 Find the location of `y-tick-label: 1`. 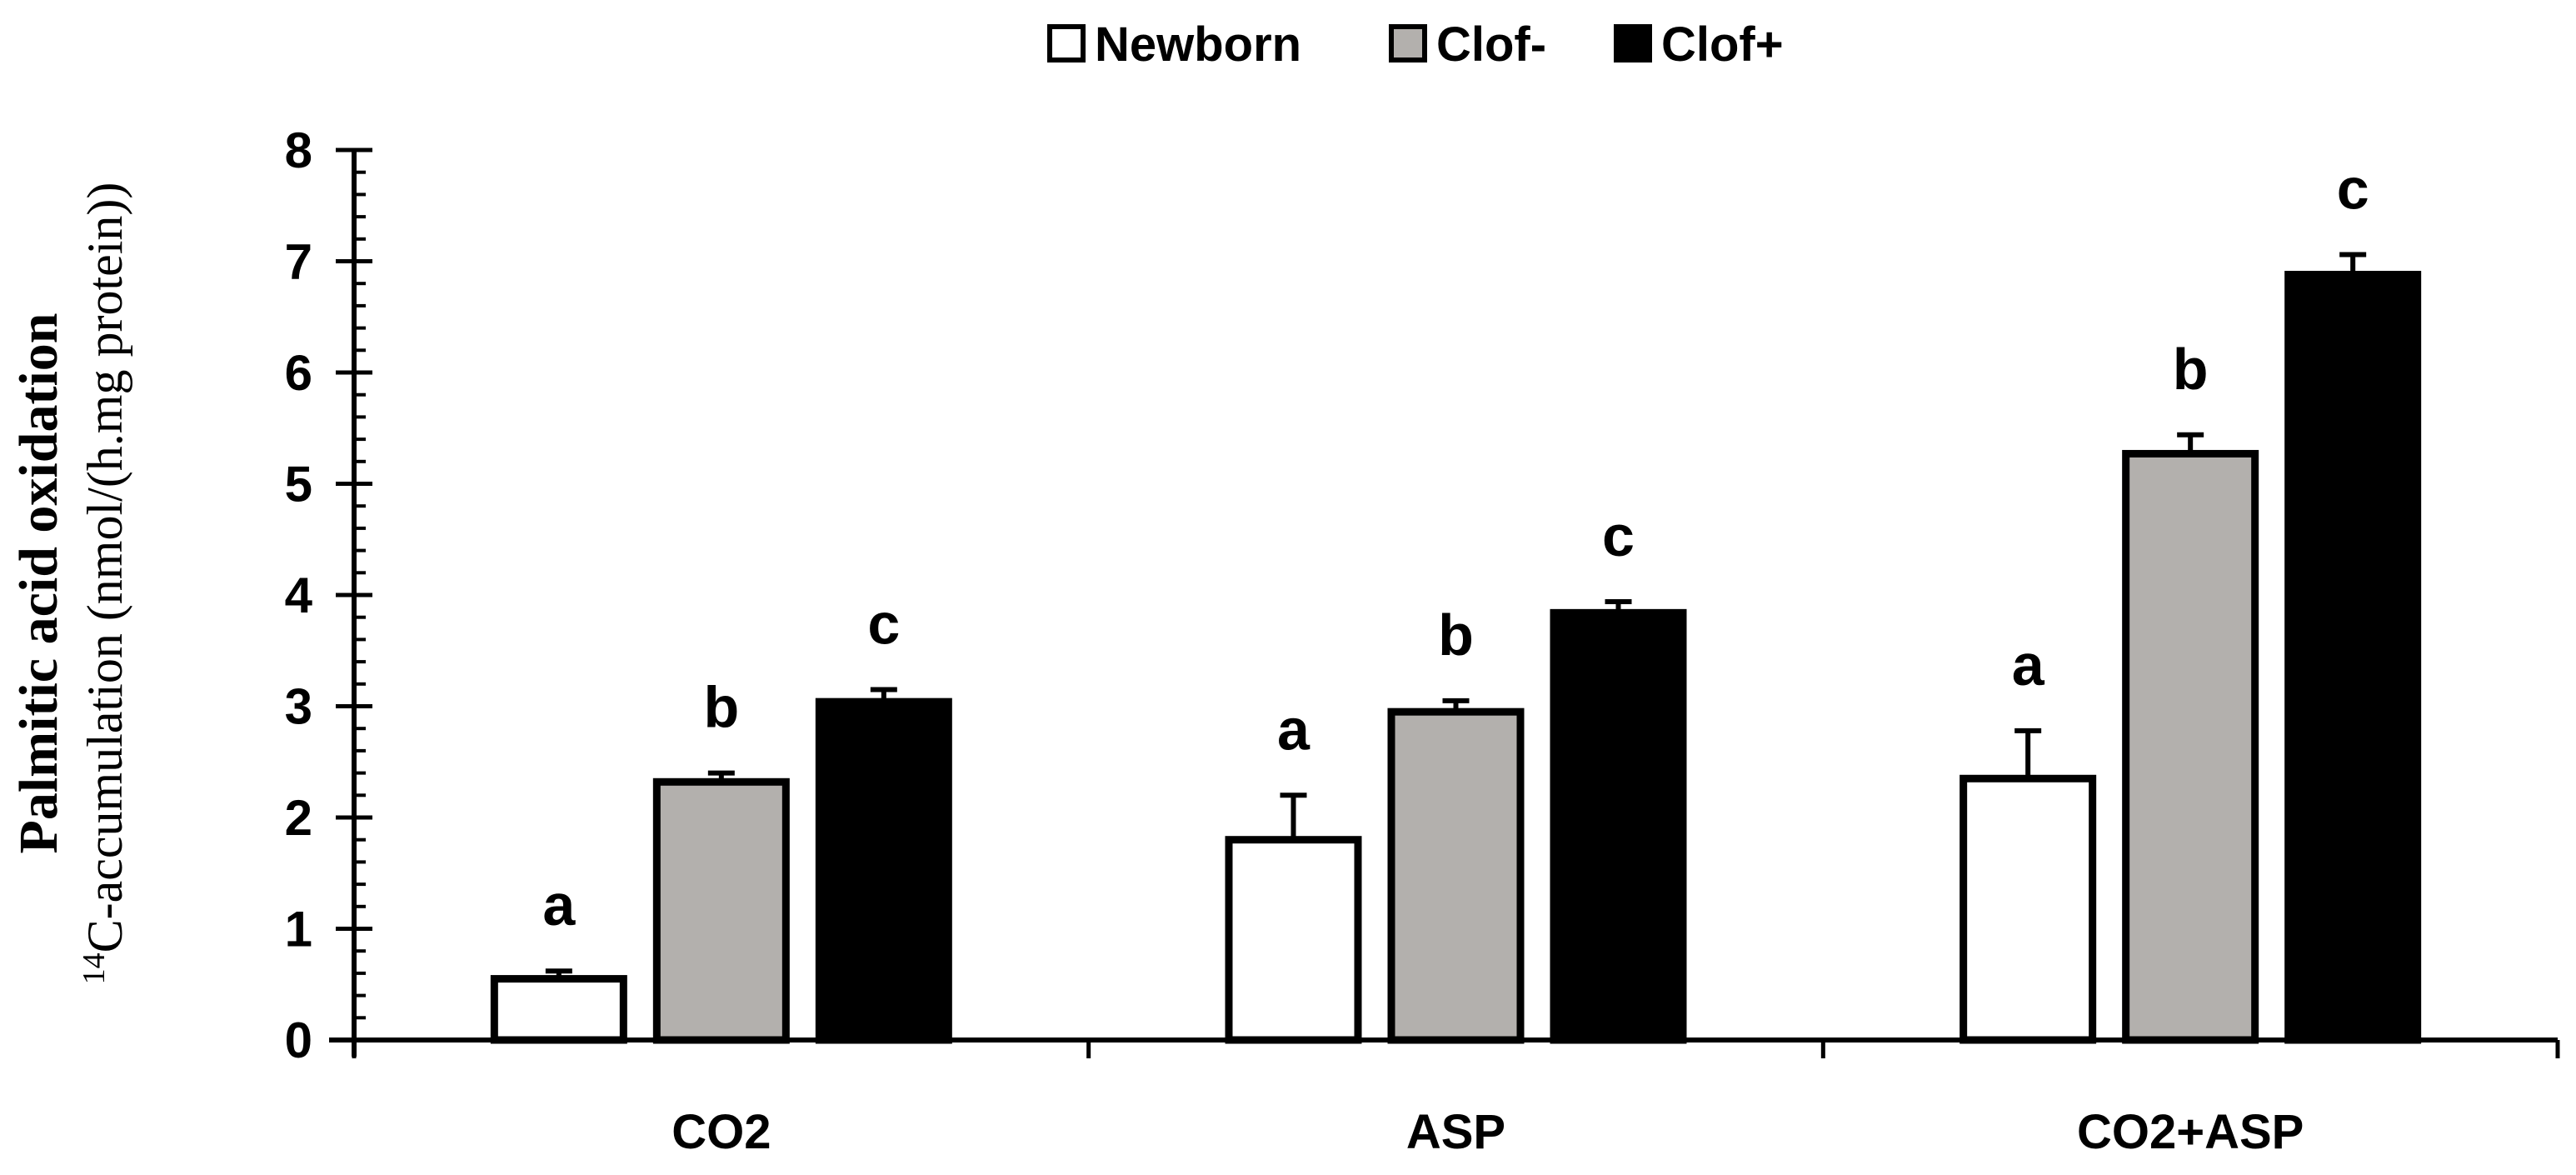

y-tick-label: 1 is located at coordinates (298, 930).